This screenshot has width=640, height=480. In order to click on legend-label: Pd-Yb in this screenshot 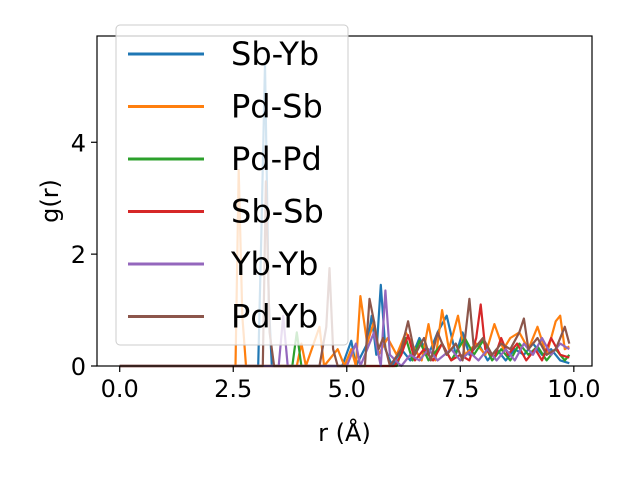, I will do `click(274, 317)`.